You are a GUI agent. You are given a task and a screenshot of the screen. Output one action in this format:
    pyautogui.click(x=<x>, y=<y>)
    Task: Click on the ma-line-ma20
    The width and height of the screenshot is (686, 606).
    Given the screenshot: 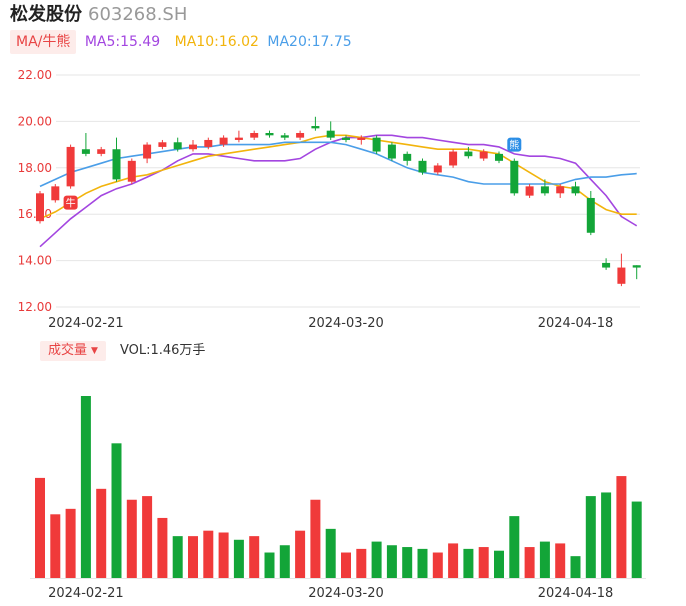 What is the action you would take?
    pyautogui.click(x=338, y=164)
    